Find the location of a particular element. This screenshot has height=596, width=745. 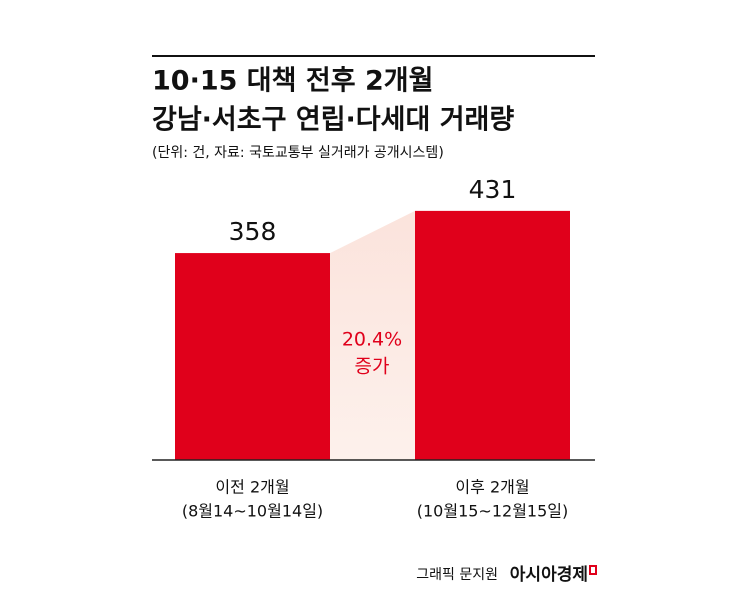

x-tick-label: 이후 2개월 is located at coordinates (492, 487).